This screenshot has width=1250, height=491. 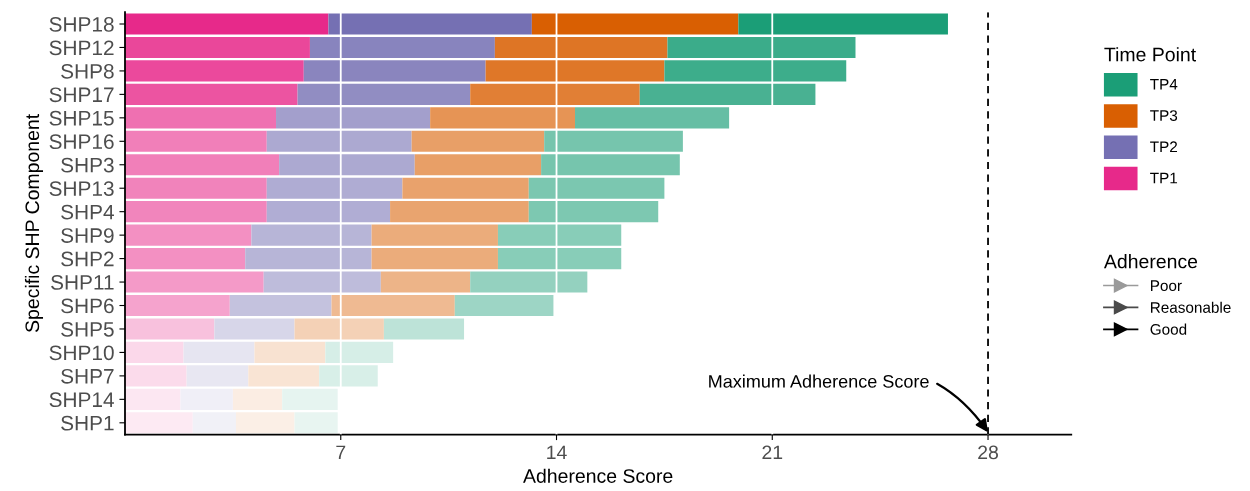 What do you see at coordinates (1150, 261) in the screenshot?
I see `text: Adherence` at bounding box center [1150, 261].